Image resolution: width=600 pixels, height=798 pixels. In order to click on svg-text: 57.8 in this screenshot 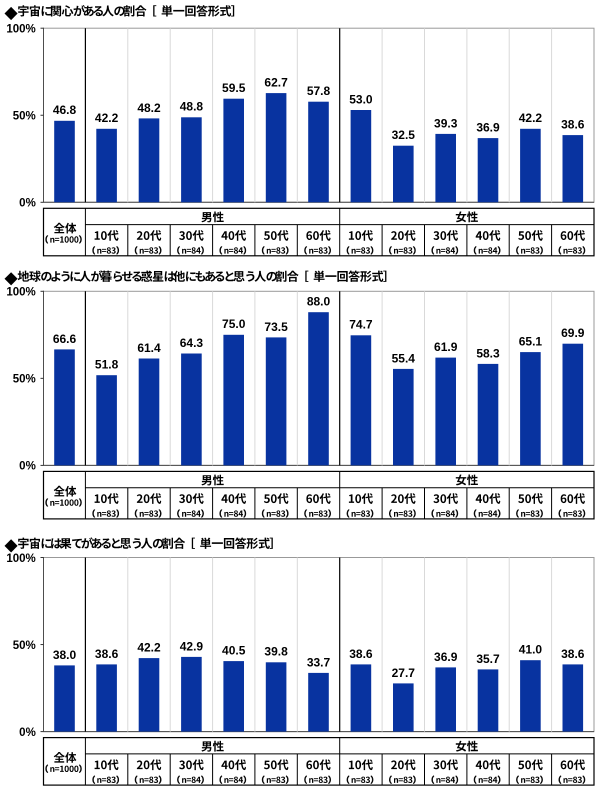, I will do `click(319, 91)`.